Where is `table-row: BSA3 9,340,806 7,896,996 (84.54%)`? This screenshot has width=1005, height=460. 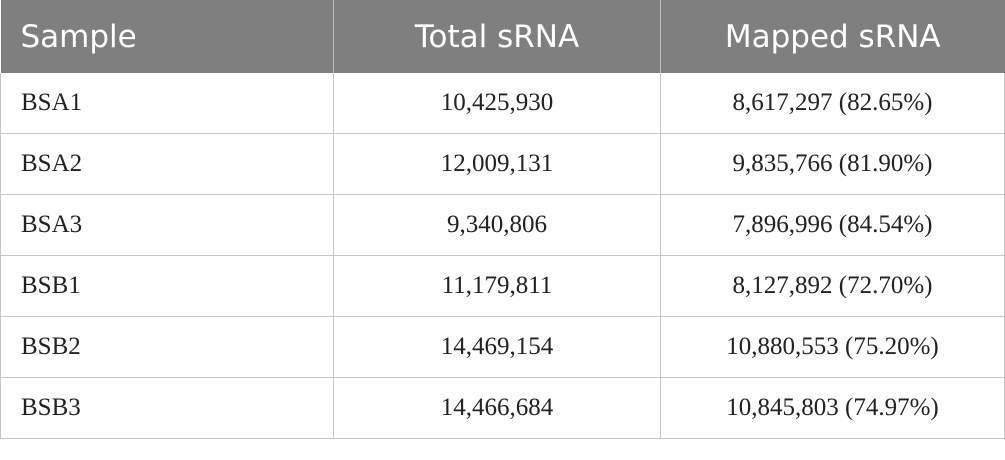 table-row: BSA3 9,340,806 7,896,996 (84.54%) is located at coordinates (502, 225).